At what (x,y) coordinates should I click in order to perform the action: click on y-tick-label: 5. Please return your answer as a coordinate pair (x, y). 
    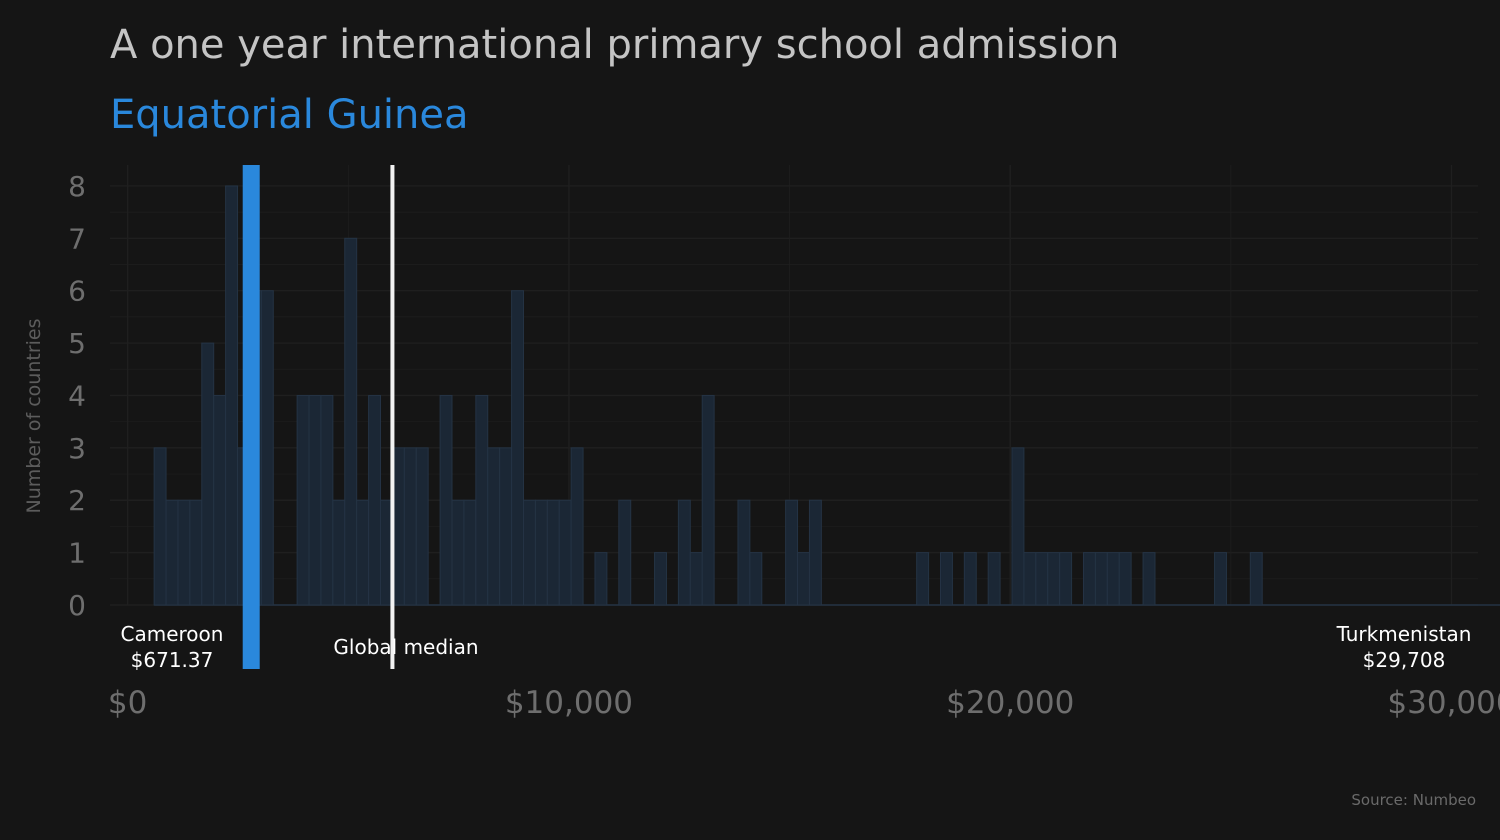
    Looking at the image, I should click on (77, 343).